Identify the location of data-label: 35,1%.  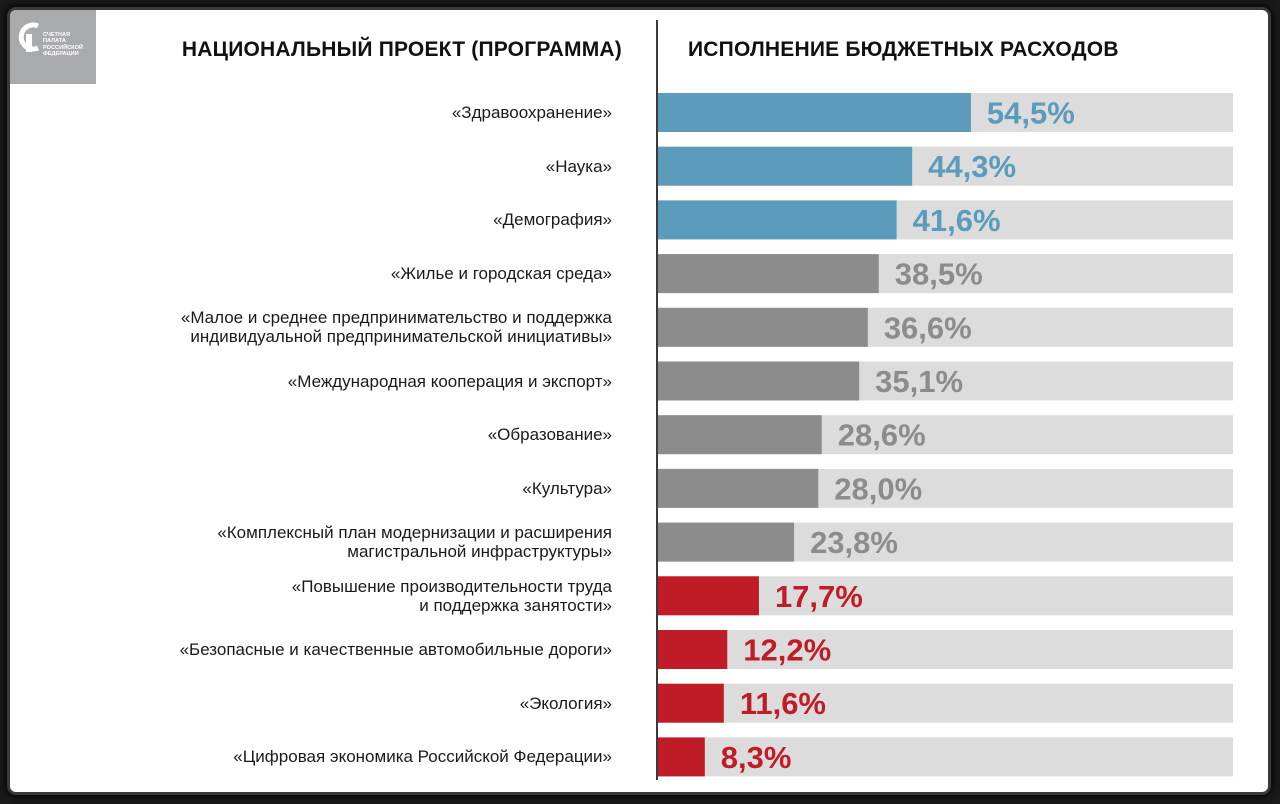
(919, 381).